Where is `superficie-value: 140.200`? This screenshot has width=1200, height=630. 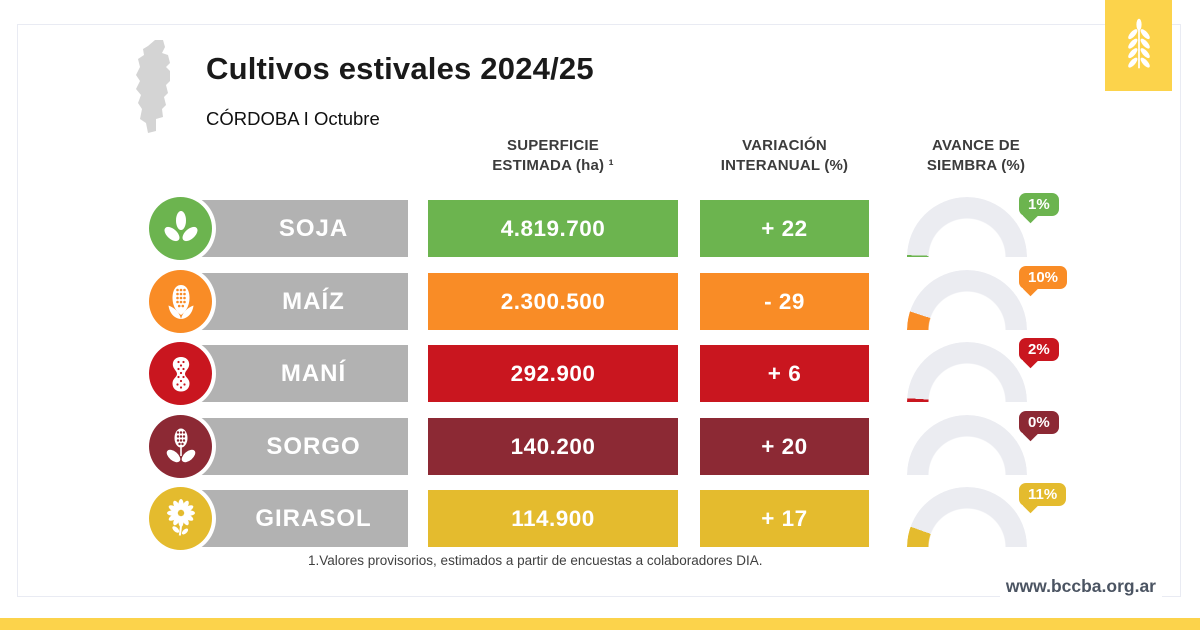 superficie-value: 140.200 is located at coordinates (553, 446).